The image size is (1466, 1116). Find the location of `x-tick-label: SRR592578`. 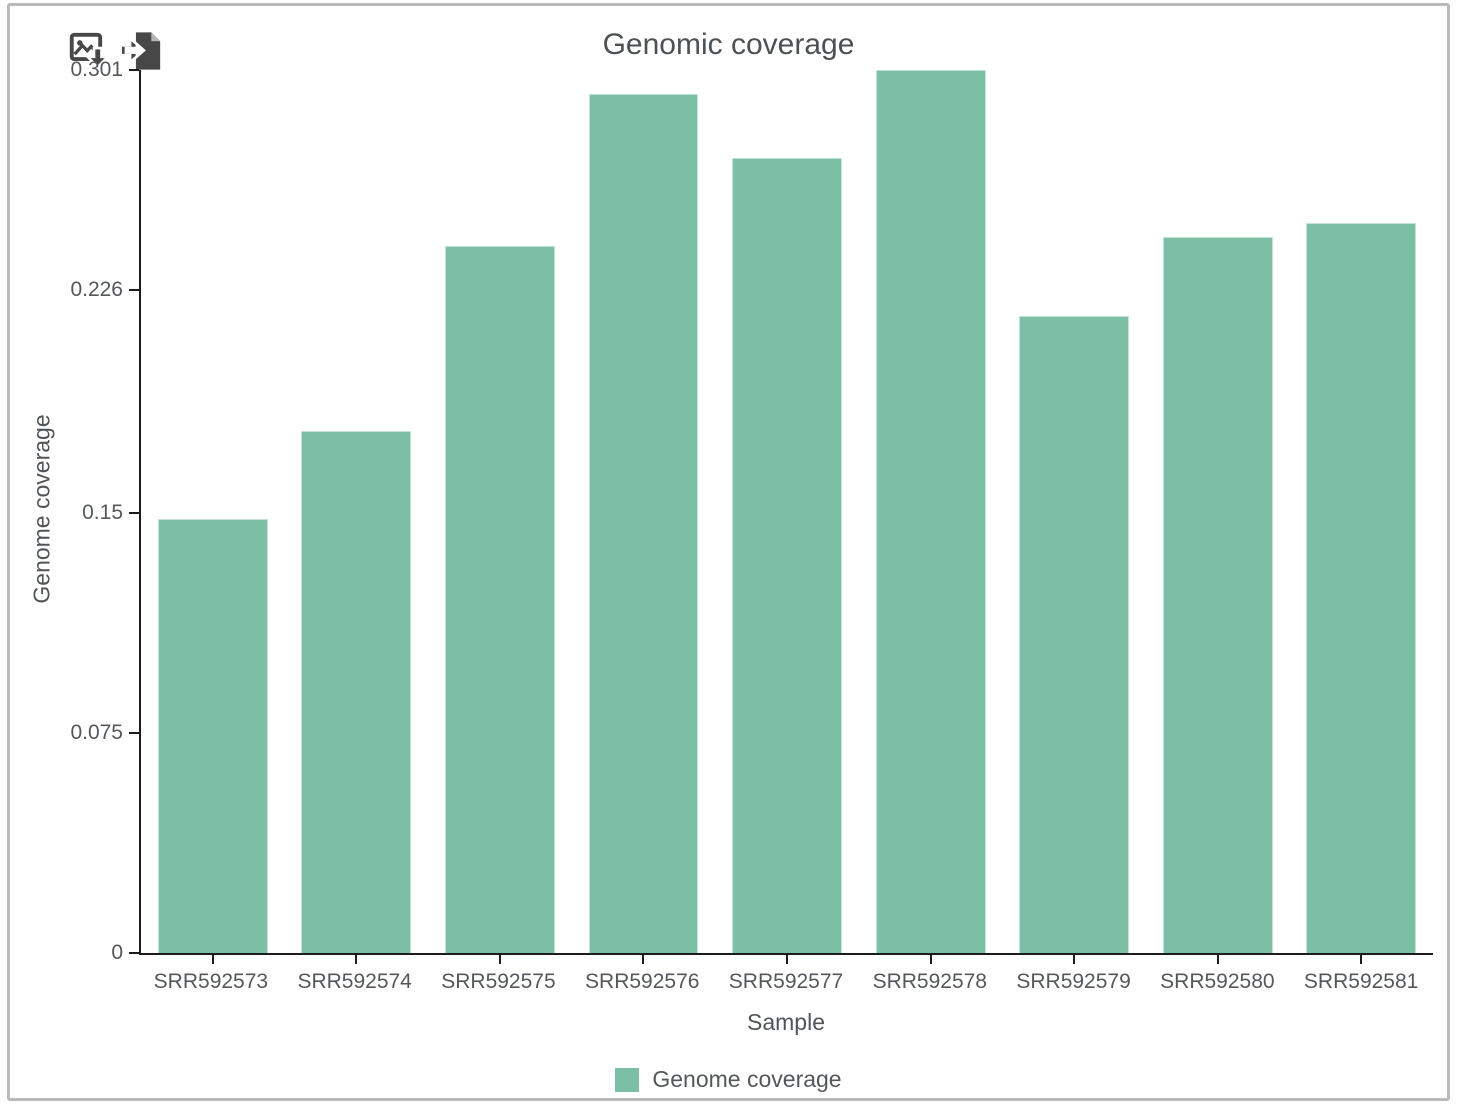

x-tick-label: SRR592578 is located at coordinates (929, 981).